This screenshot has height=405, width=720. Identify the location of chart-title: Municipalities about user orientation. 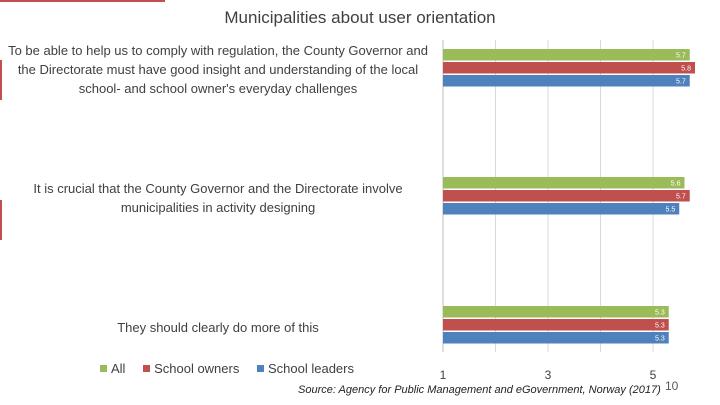
(360, 17).